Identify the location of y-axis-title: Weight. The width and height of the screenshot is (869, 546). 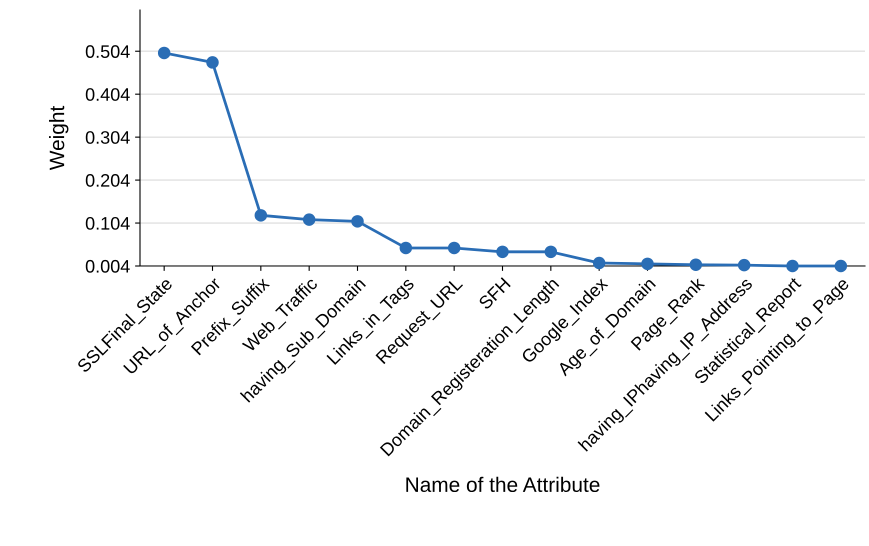
(58, 138).